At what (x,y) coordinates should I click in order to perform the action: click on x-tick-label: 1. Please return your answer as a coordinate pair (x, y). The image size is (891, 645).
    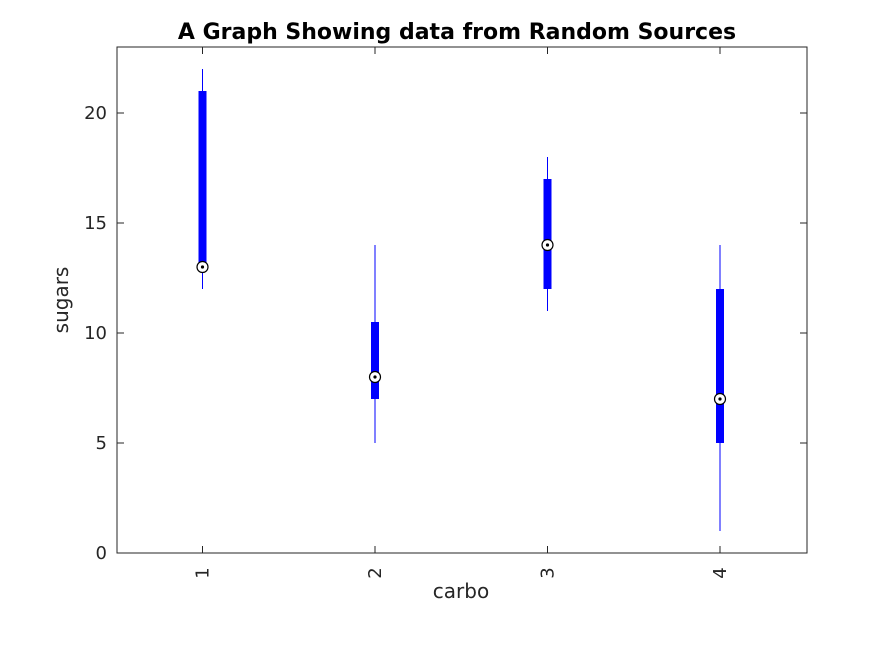
    Looking at the image, I should click on (203, 572).